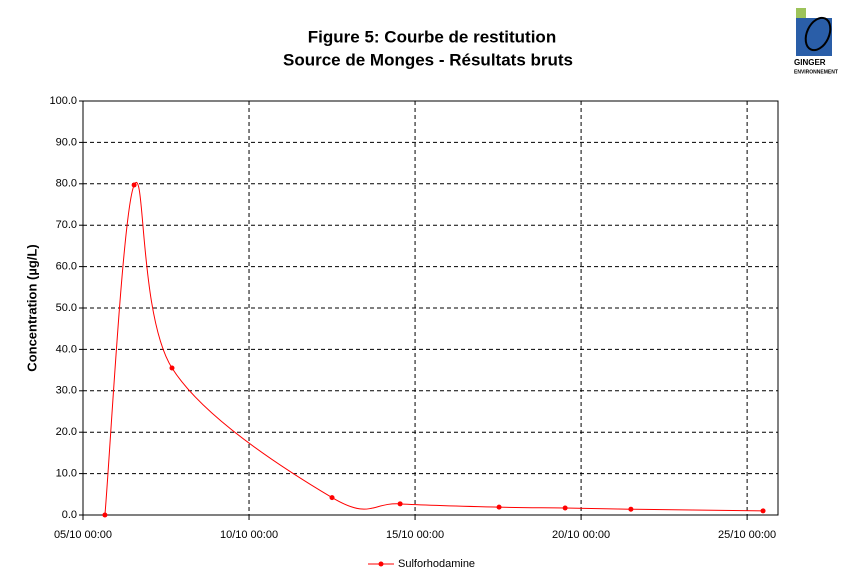  What do you see at coordinates (432, 36) in the screenshot?
I see `chart-title: Figure 5: Courbe de restitution` at bounding box center [432, 36].